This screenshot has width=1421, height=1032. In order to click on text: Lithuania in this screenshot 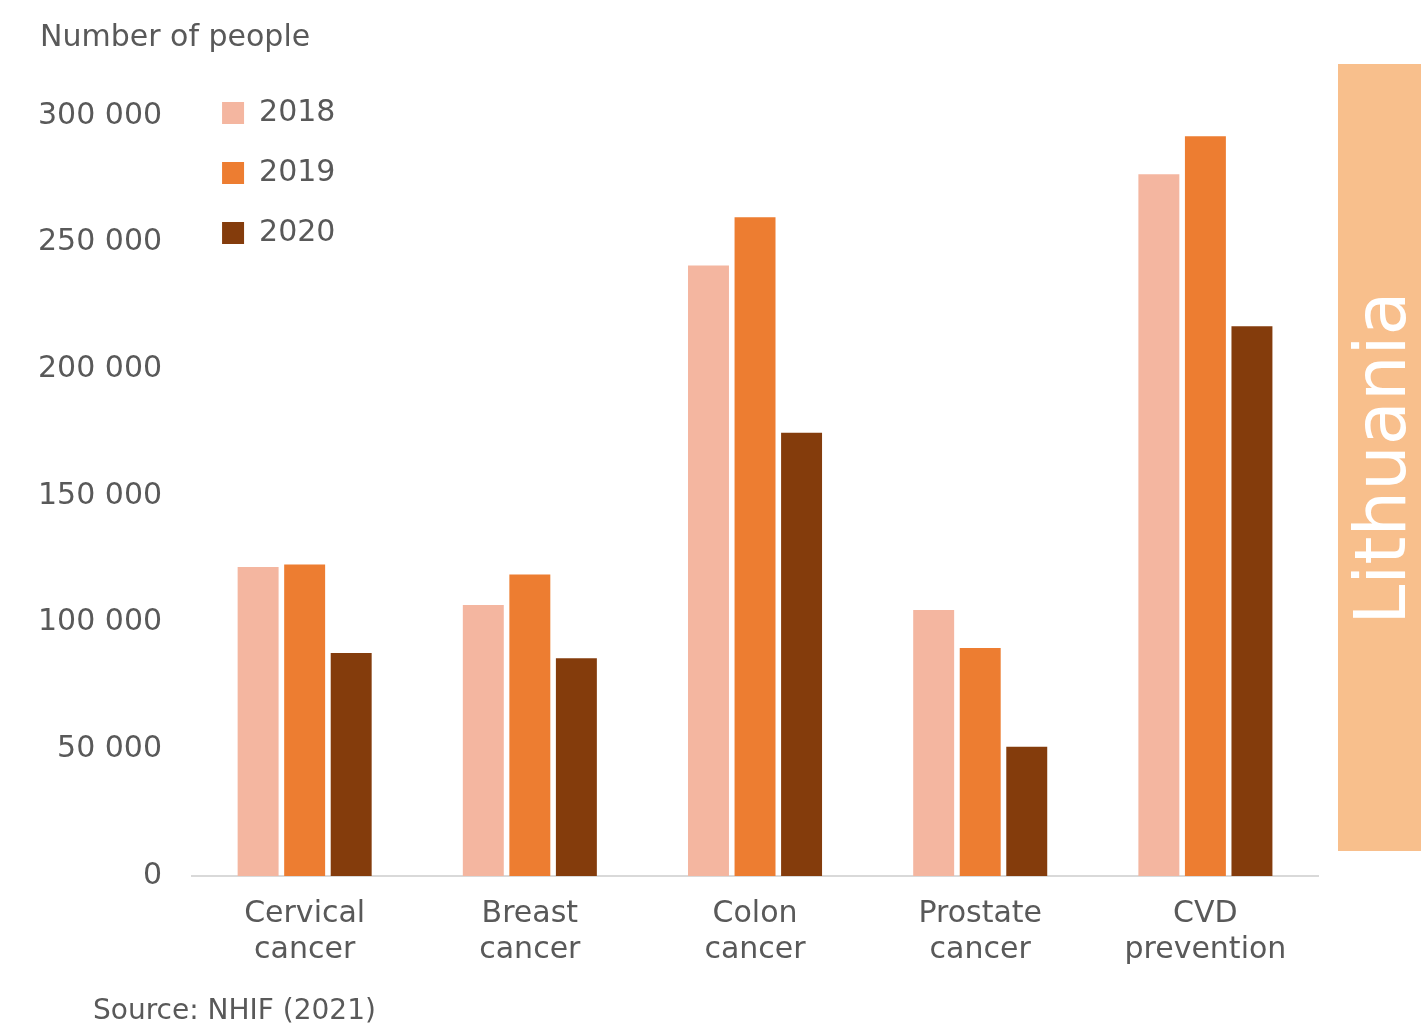, I will do `click(1379, 457)`.